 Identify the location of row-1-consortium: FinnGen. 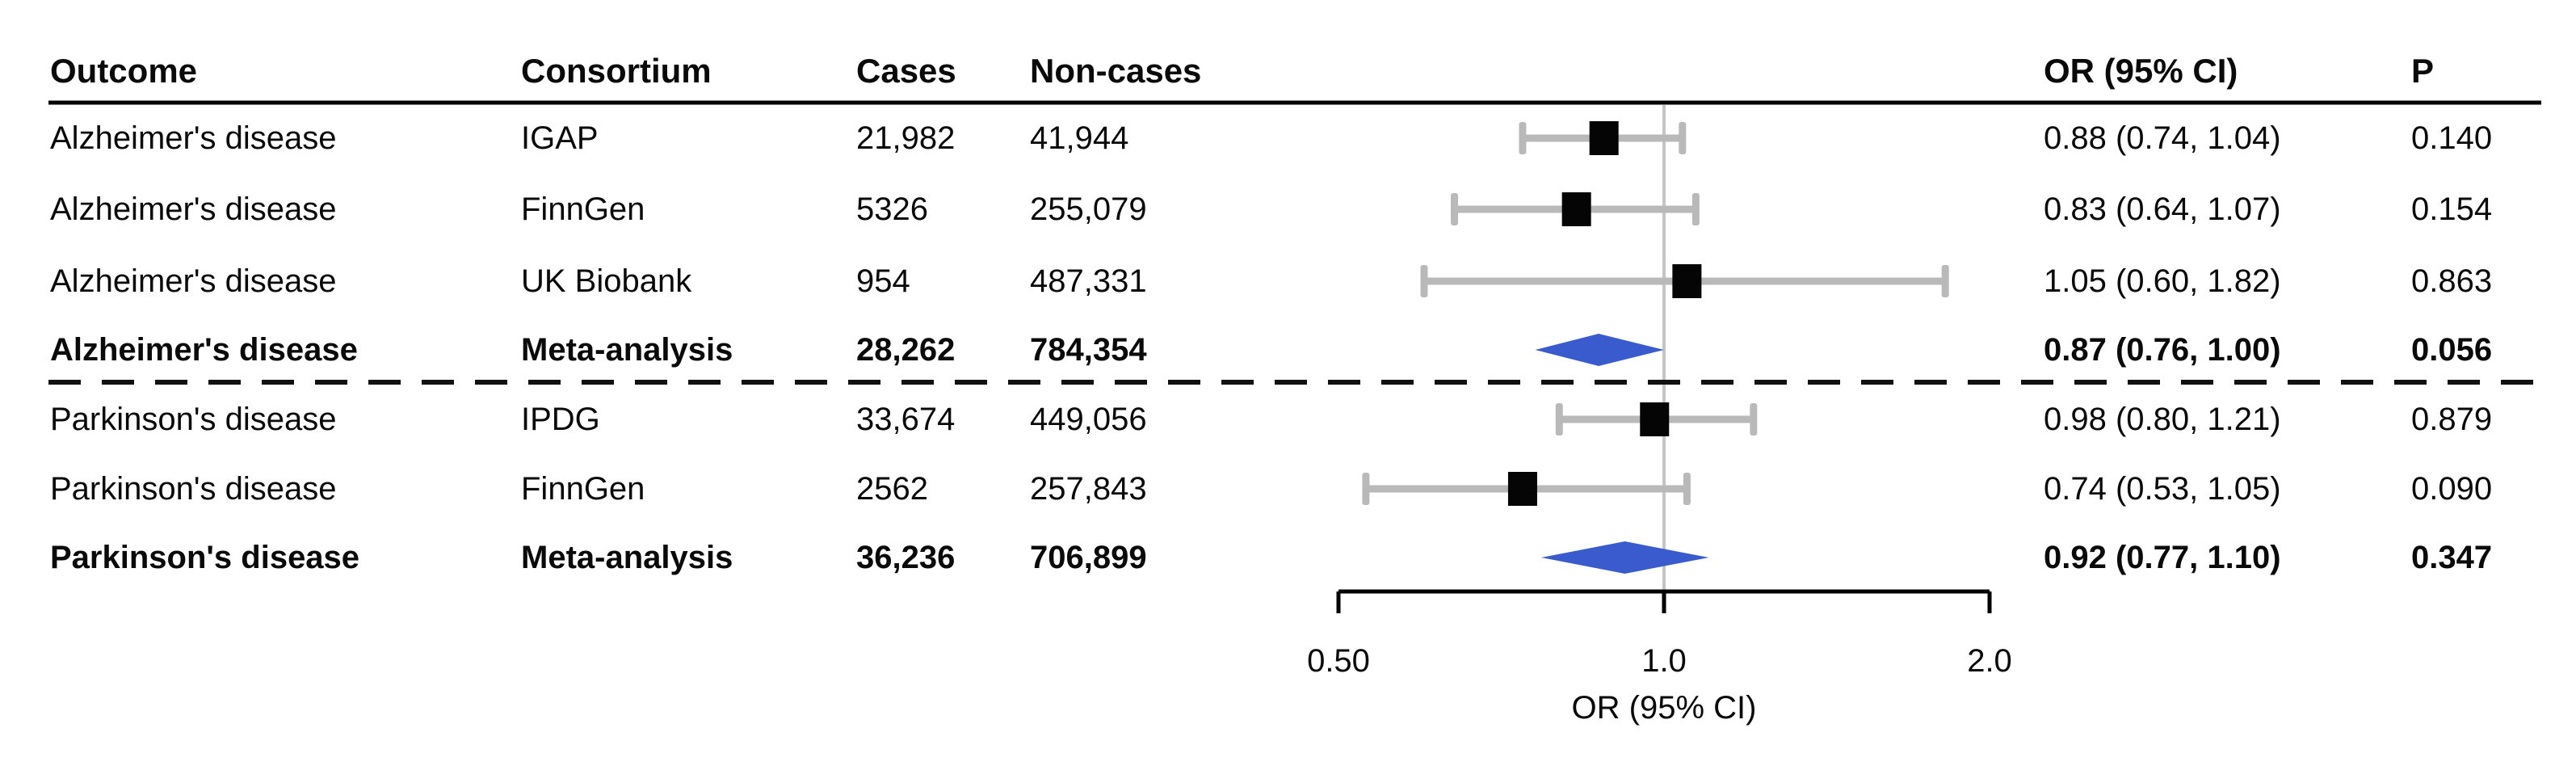
(583, 209).